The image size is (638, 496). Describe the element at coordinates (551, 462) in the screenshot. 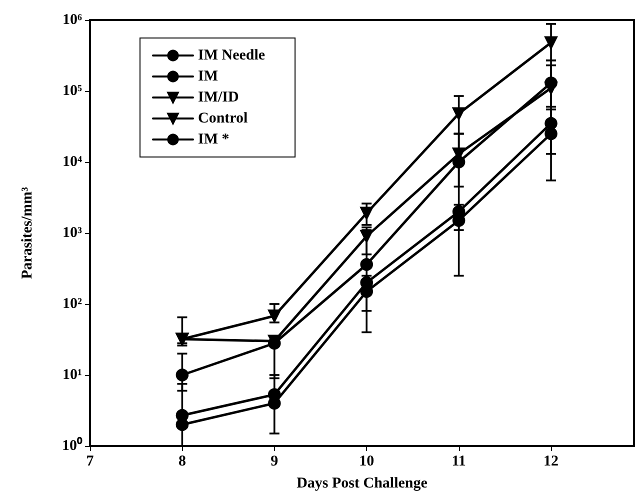

I see `x-tick-label: 12` at that location.